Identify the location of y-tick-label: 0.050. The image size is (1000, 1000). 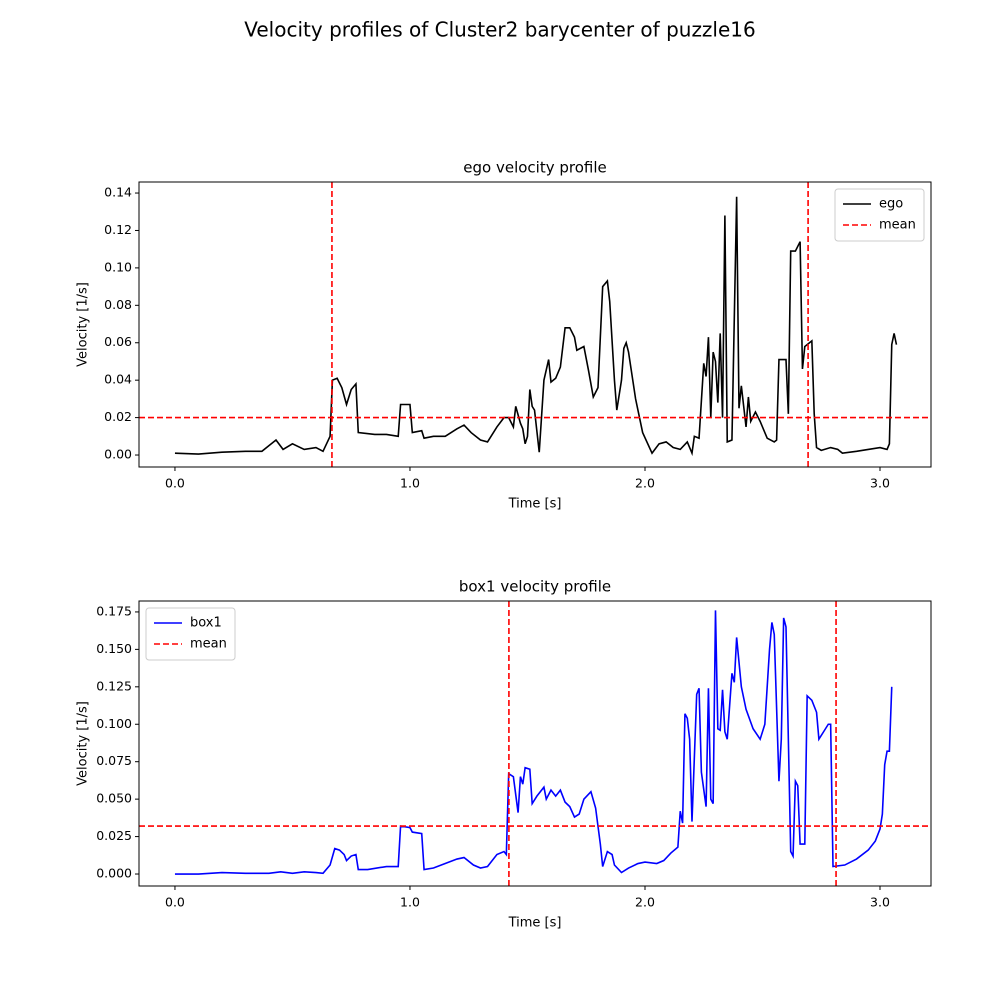
(114, 798).